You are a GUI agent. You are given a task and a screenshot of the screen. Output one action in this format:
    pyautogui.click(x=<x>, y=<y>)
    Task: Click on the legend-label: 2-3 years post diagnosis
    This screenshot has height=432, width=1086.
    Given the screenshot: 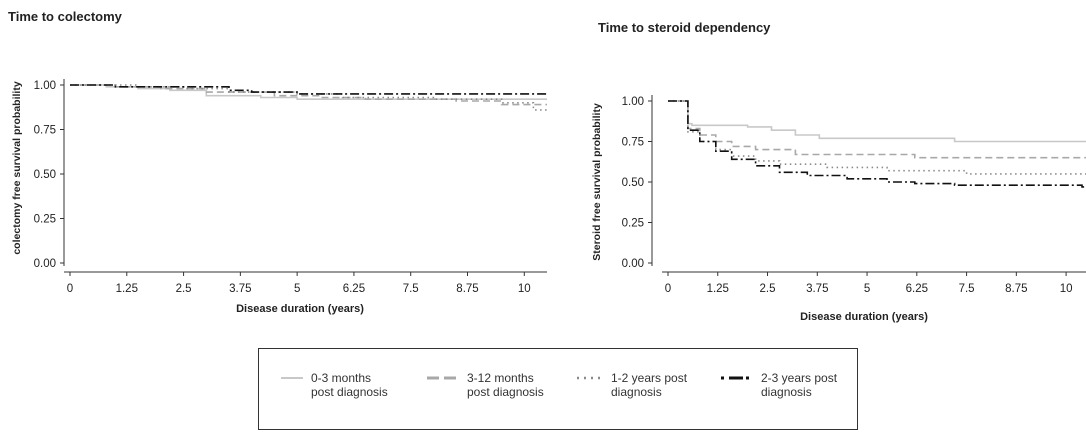 What is the action you would take?
    pyautogui.click(x=799, y=385)
    